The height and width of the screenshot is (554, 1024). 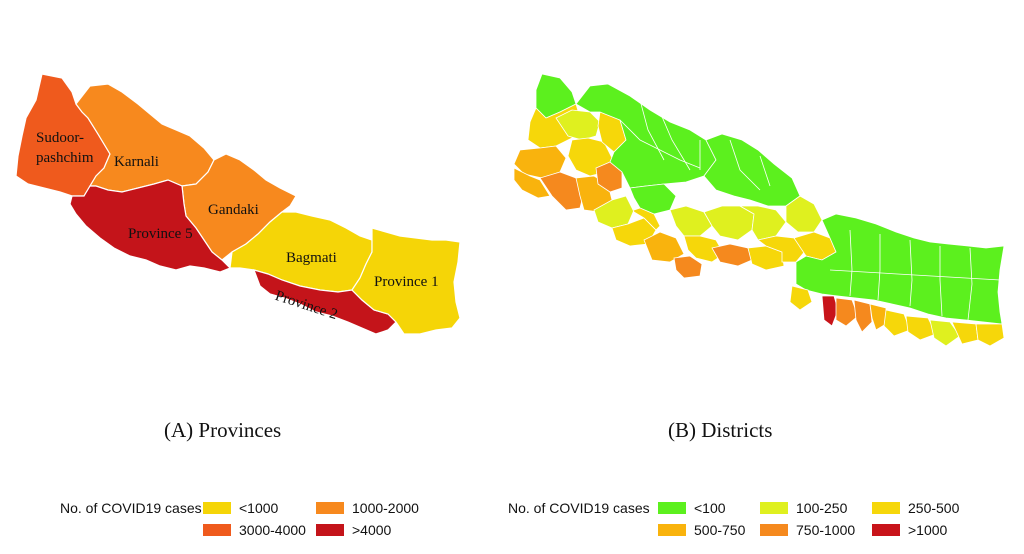 I want to click on legend-b-item: 250-500, so click(x=915, y=508).